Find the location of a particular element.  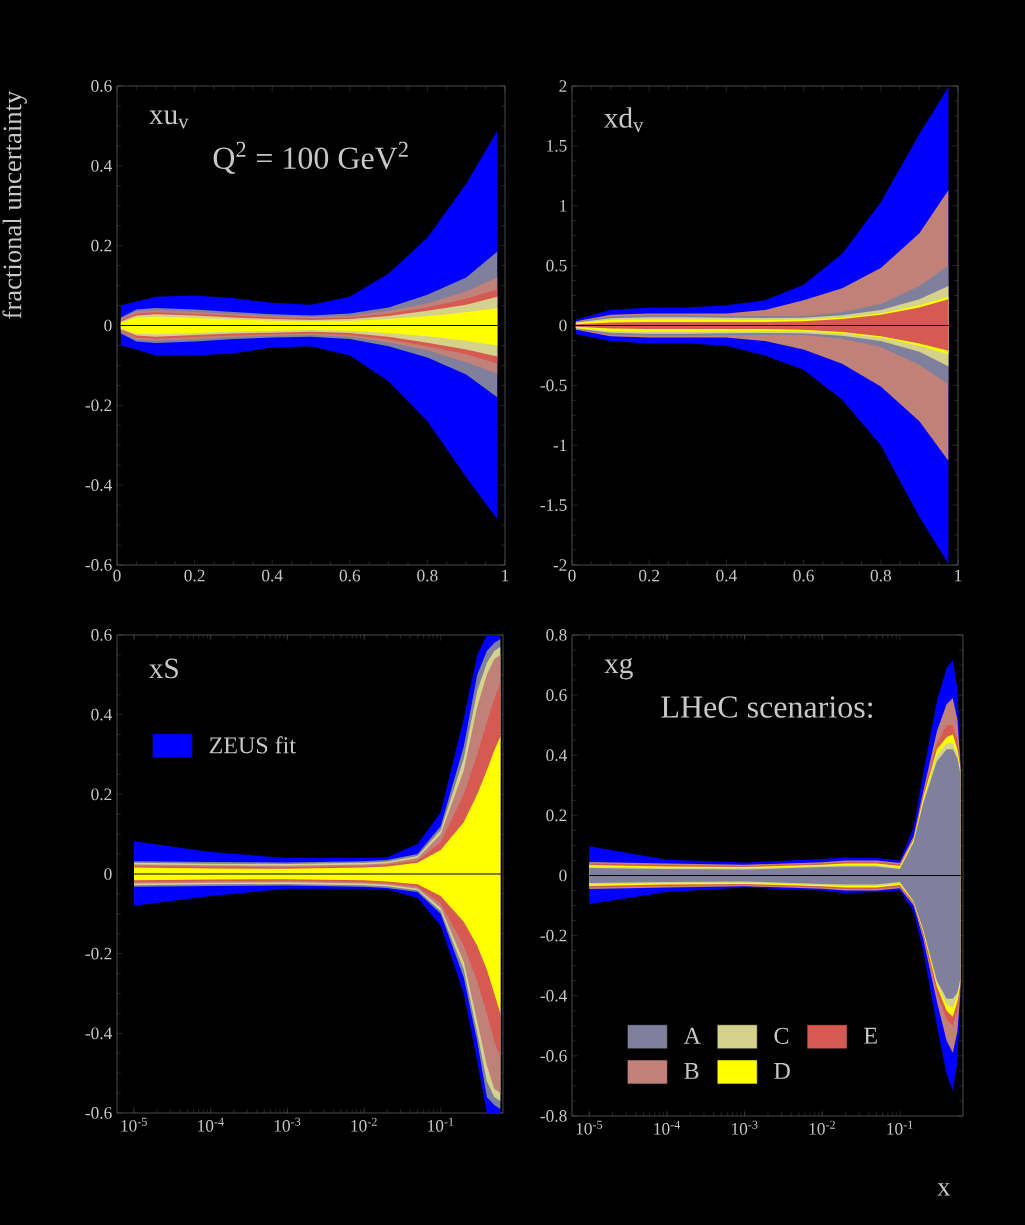

y-tick-label: 0.5 is located at coordinates (556, 265).